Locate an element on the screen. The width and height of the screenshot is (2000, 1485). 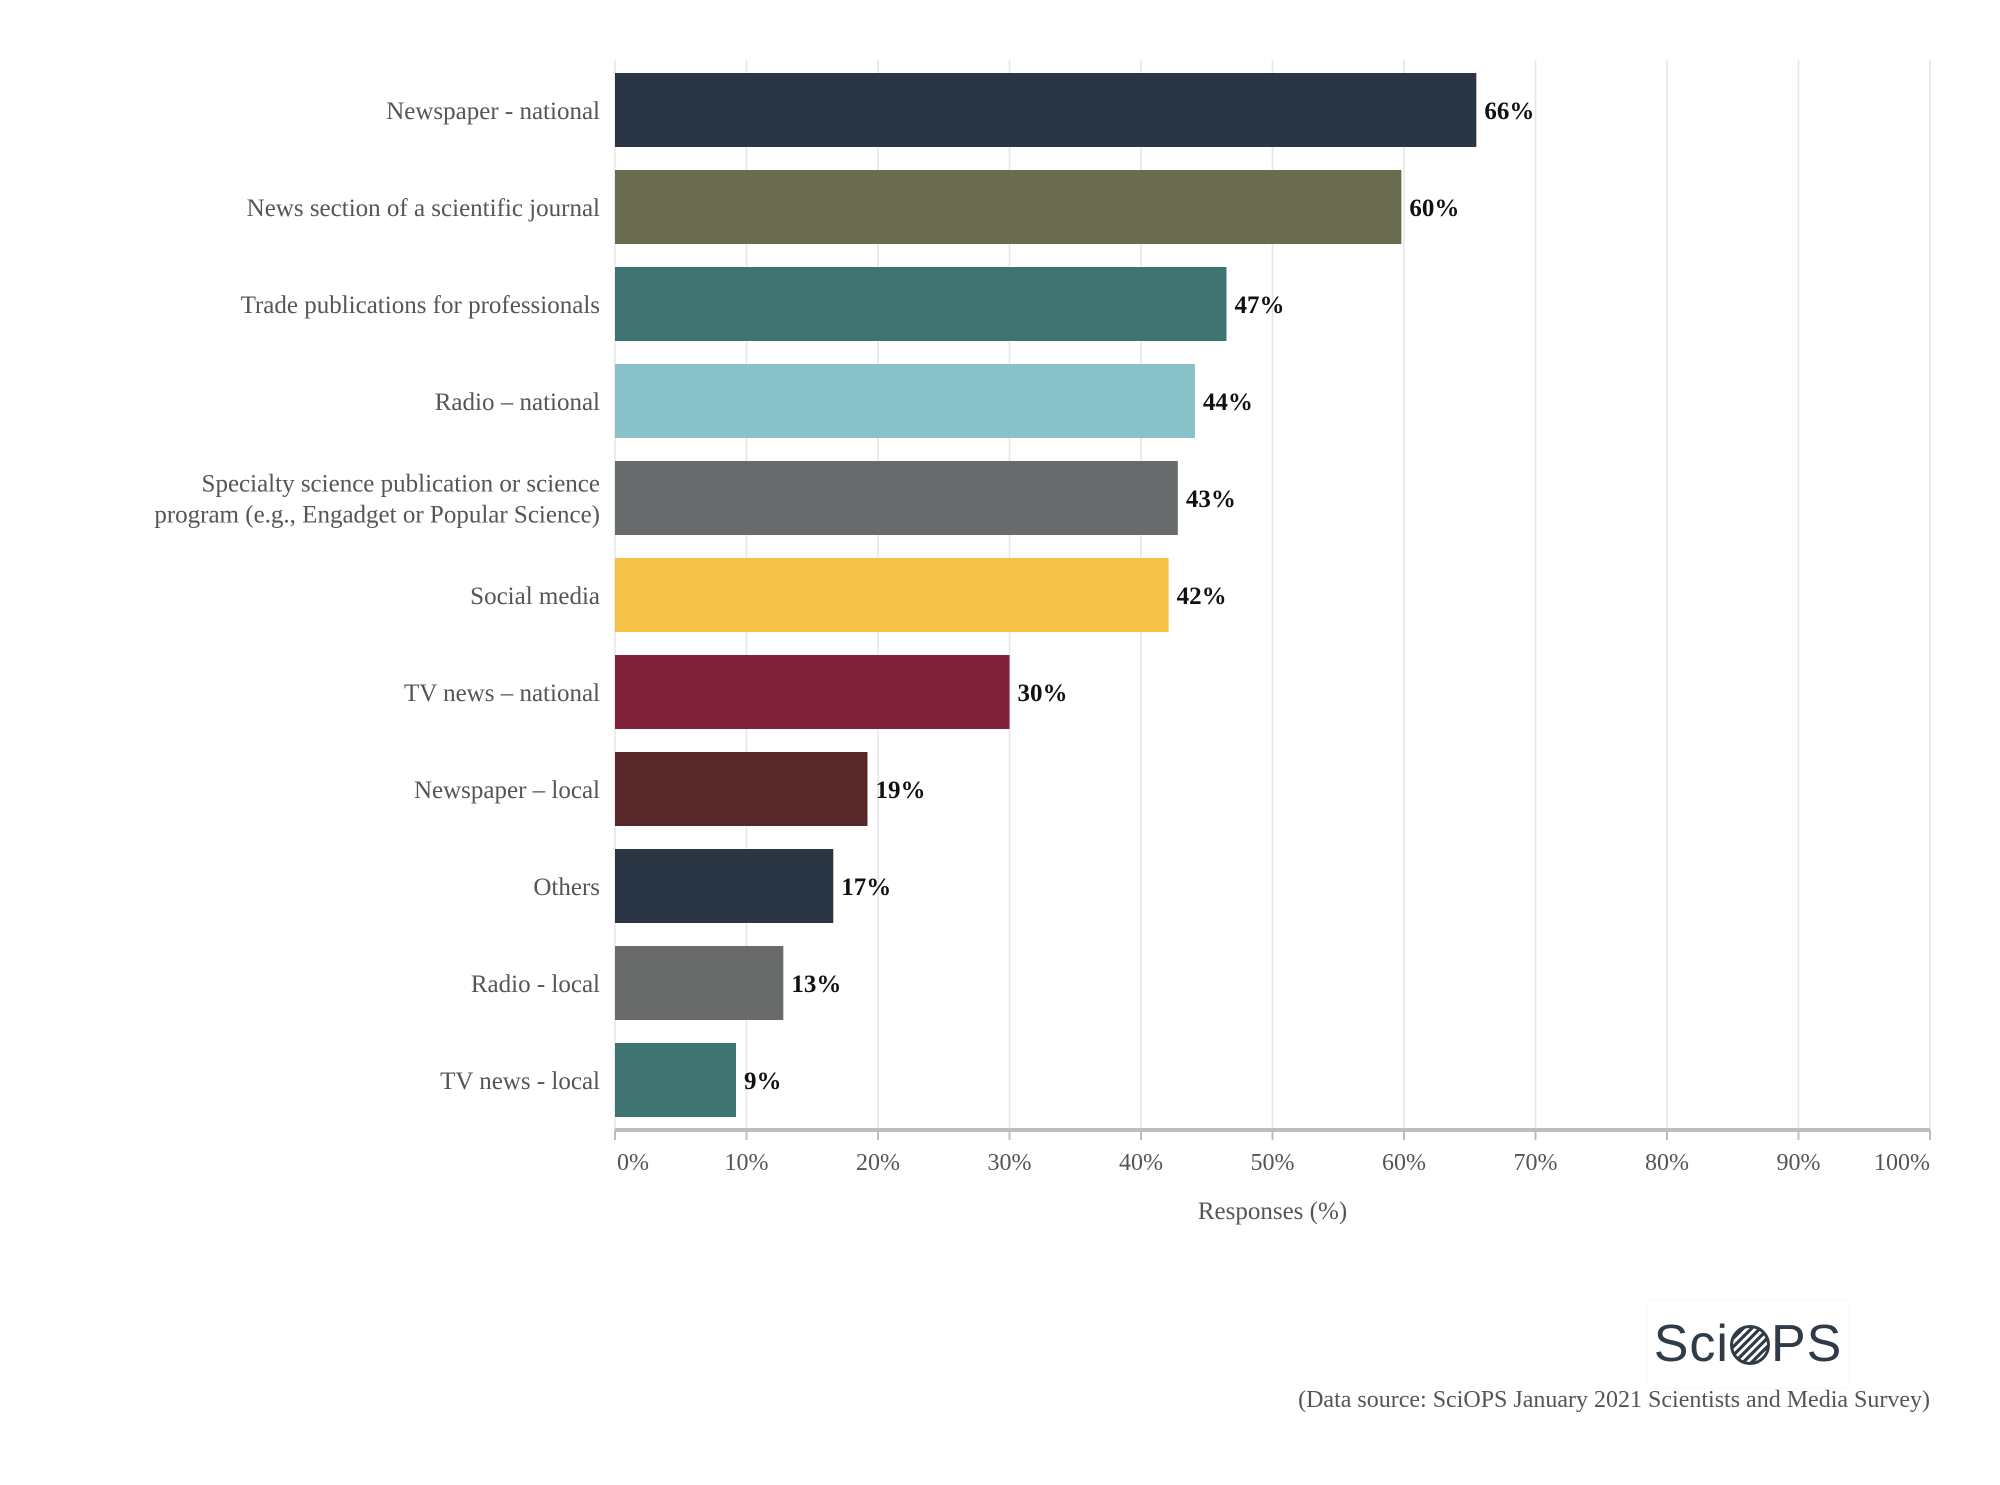
category-label-line: Radio – national is located at coordinates (517, 402).